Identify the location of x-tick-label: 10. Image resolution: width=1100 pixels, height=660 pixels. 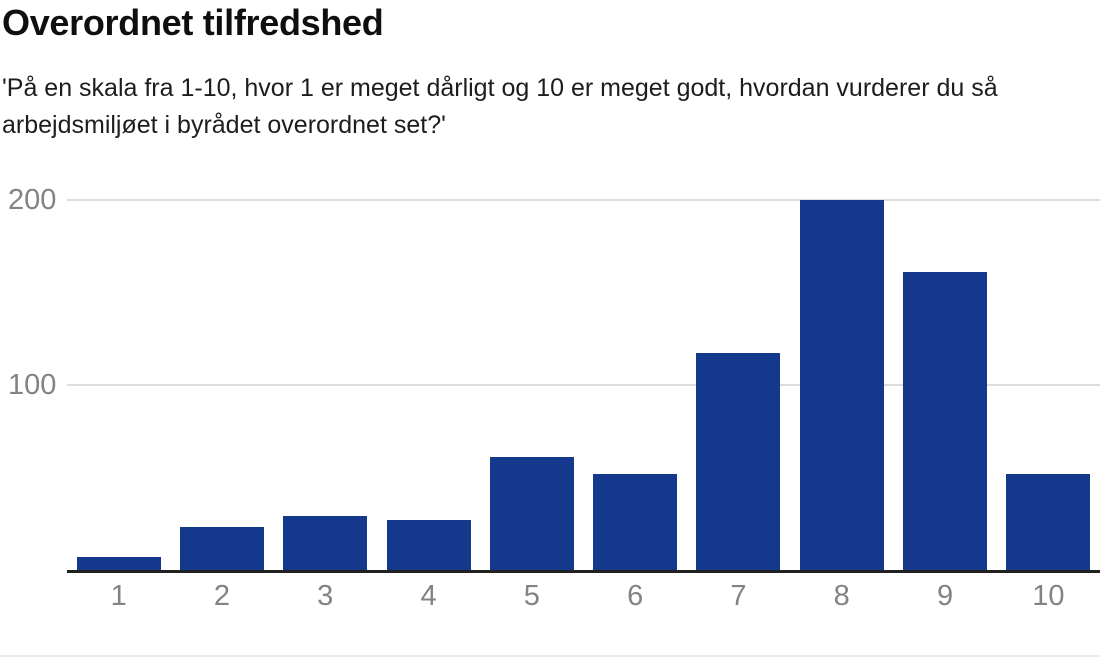
(1048, 596).